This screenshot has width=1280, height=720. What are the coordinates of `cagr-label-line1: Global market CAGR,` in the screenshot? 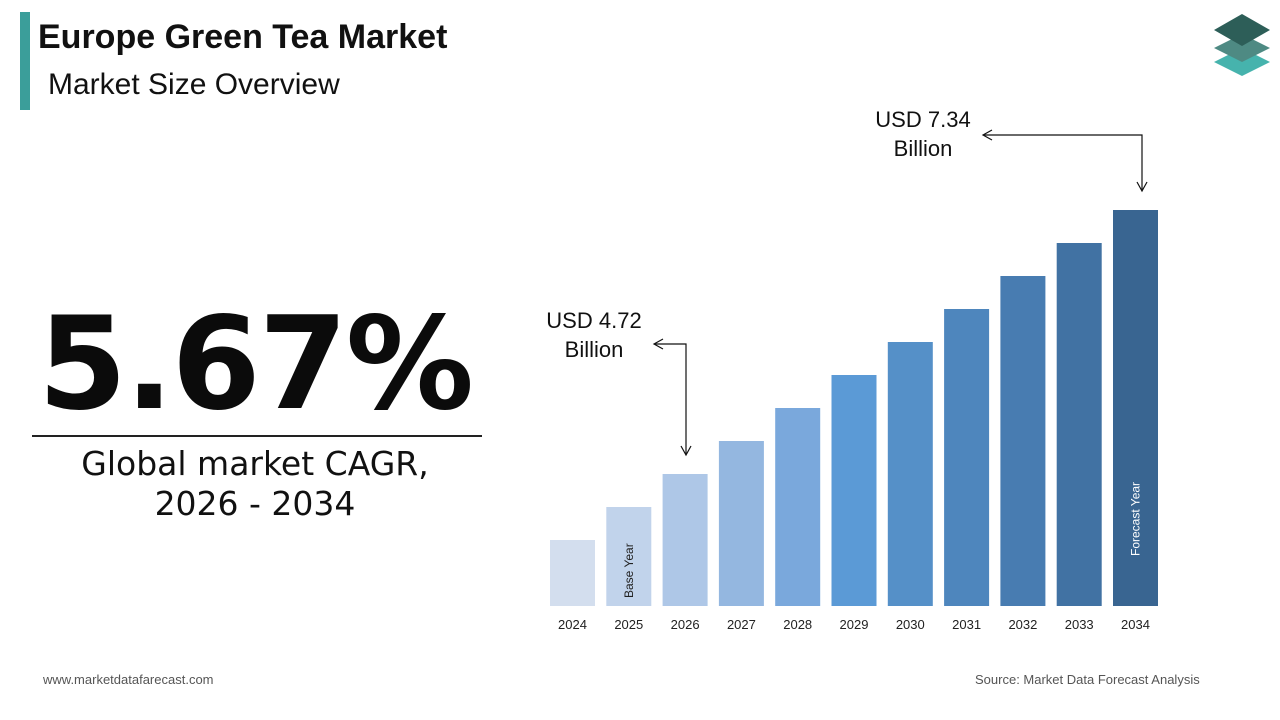 It's located at (255, 463).